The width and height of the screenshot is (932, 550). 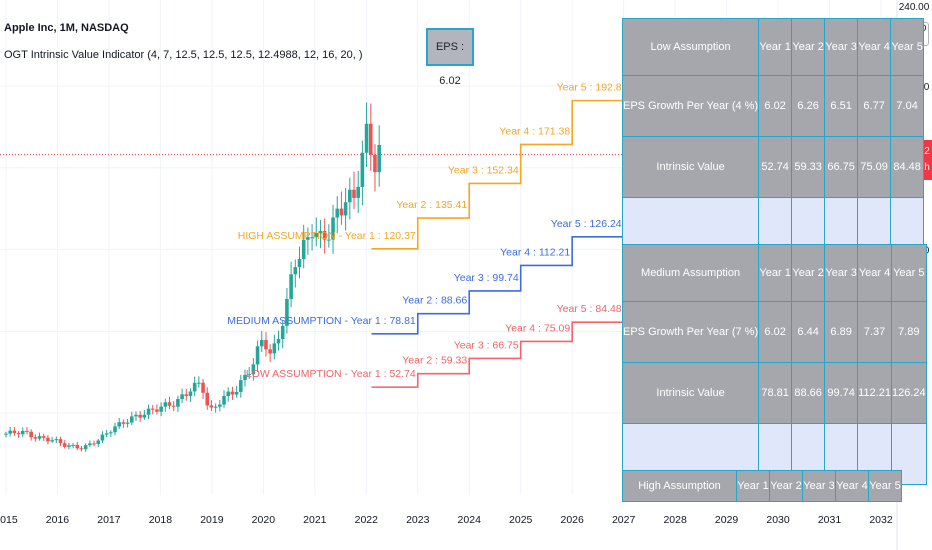 I want to click on table-cell: 6.89, so click(x=841, y=332).